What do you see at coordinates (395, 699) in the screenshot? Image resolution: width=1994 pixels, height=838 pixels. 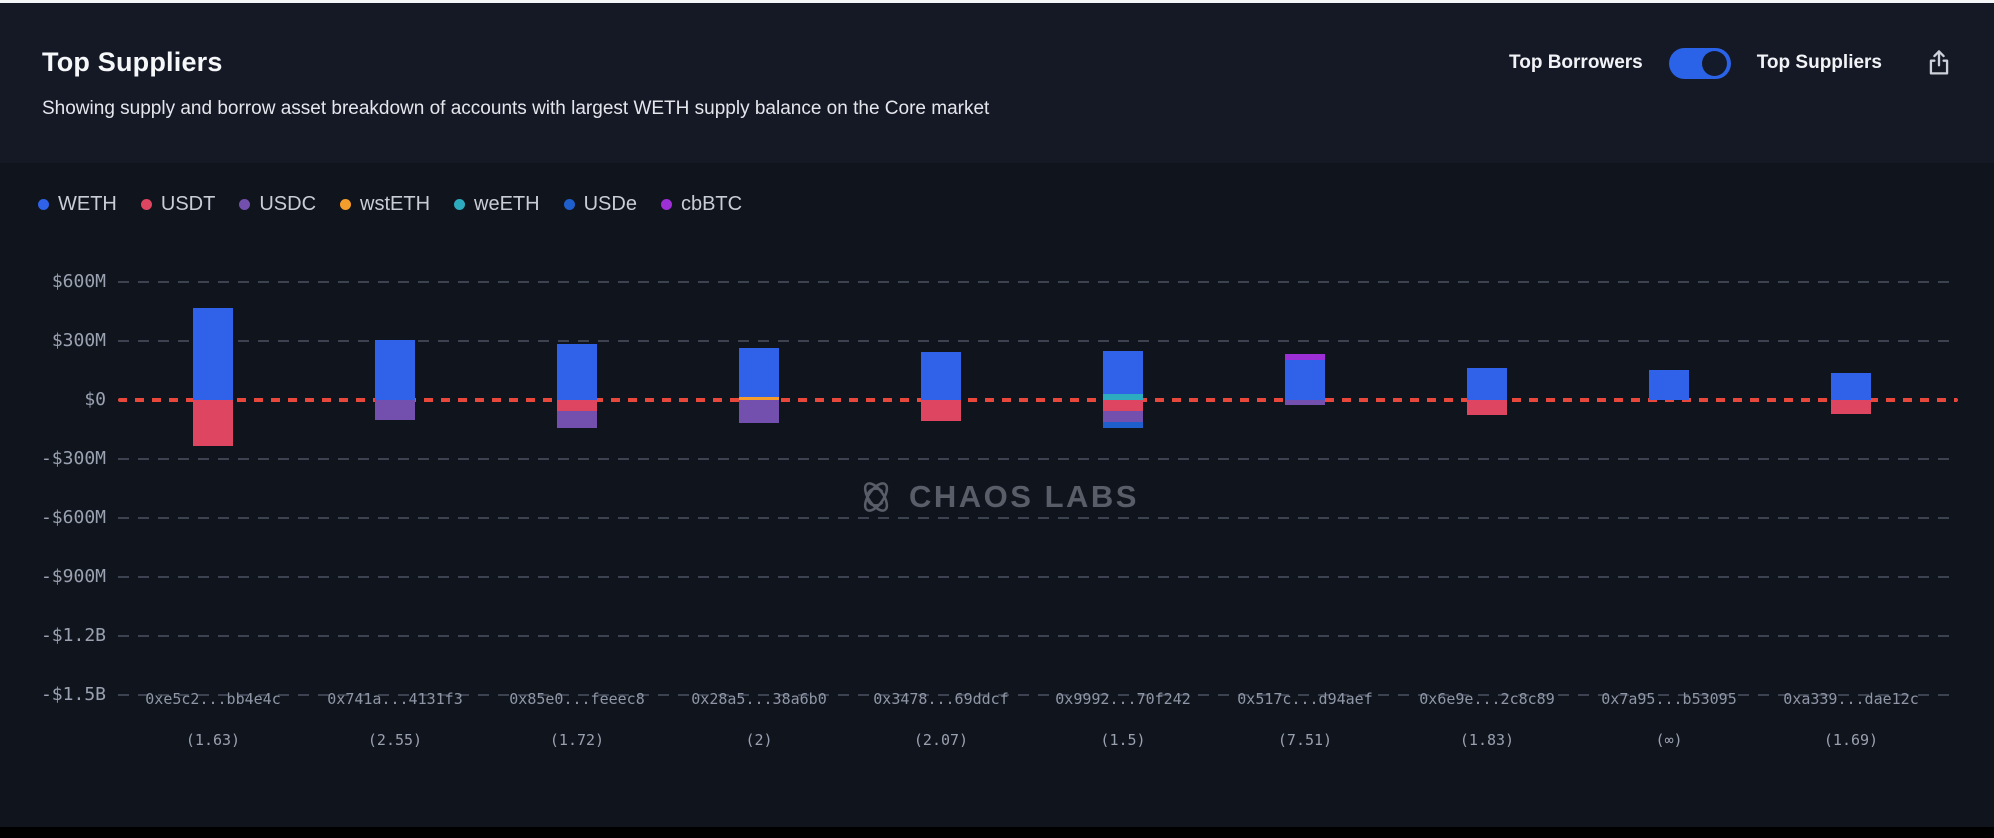 I see `x-axis-address-label: 0x741a...4131f3` at bounding box center [395, 699].